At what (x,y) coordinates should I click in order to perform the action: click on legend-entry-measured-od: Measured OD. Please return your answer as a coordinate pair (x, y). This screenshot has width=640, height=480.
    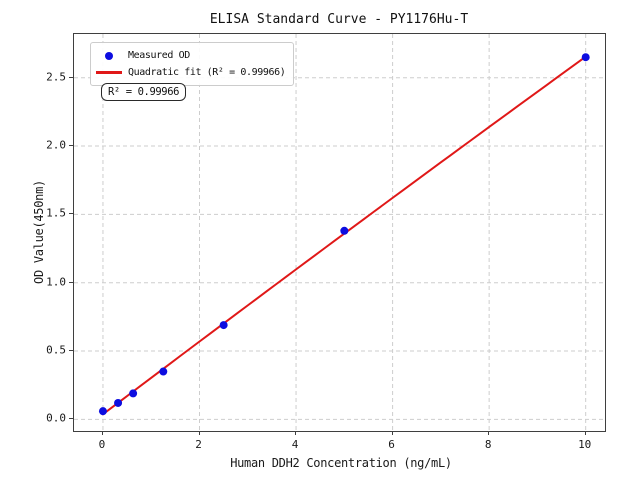
    Looking at the image, I should click on (190, 55).